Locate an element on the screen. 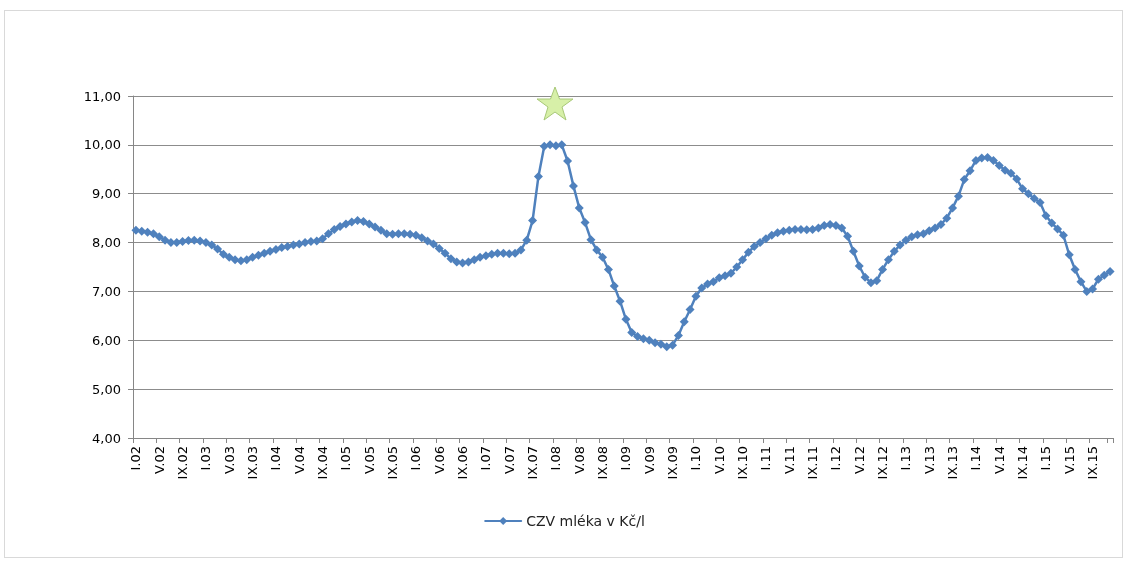  y-tick-label: 7,00 is located at coordinates (106, 291).